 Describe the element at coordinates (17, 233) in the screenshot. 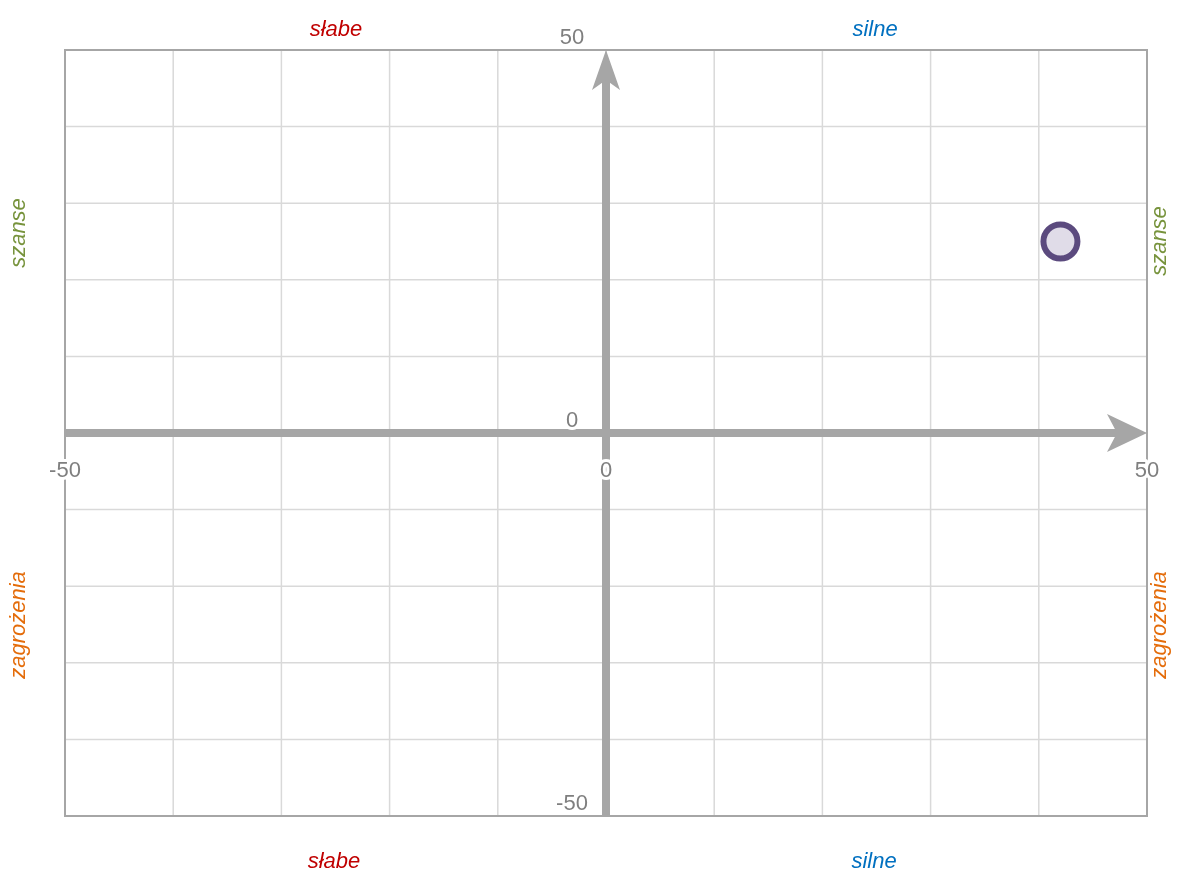

I see `text: szanse` at that location.